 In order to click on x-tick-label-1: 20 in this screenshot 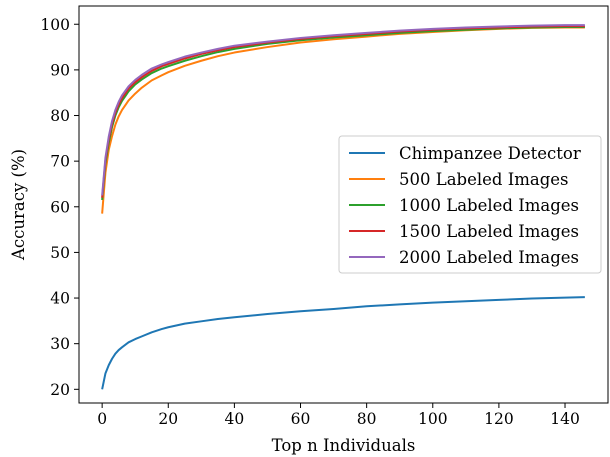, I will do `click(168, 419)`.